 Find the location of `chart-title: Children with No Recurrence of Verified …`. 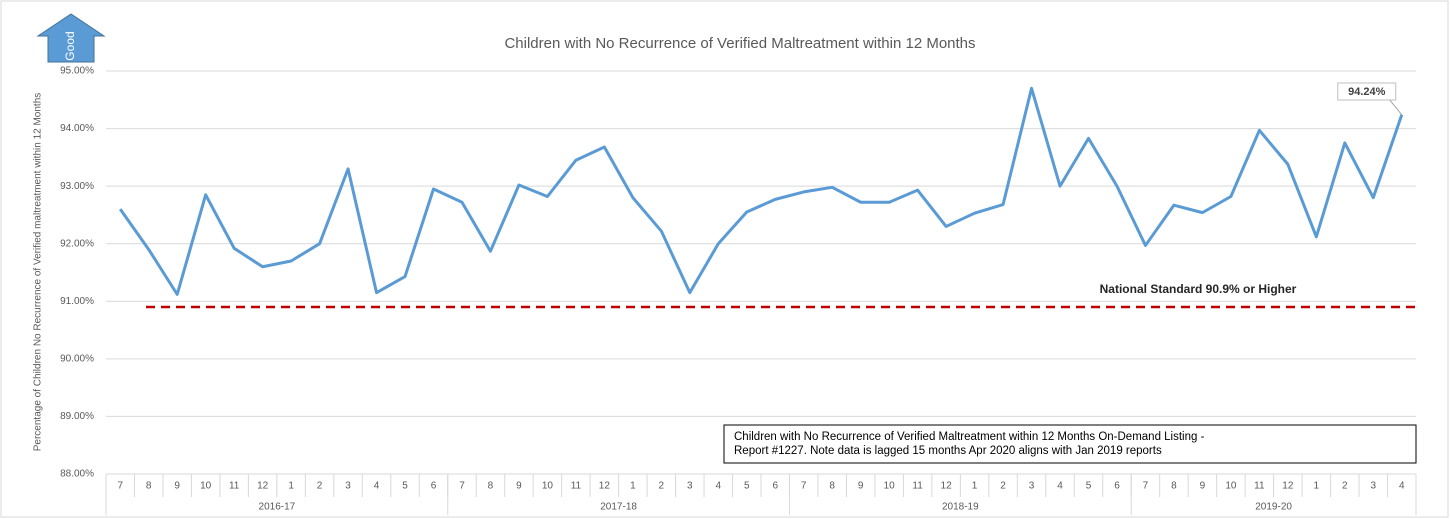

chart-title: Children with No Recurrence of Verified … is located at coordinates (739, 43).